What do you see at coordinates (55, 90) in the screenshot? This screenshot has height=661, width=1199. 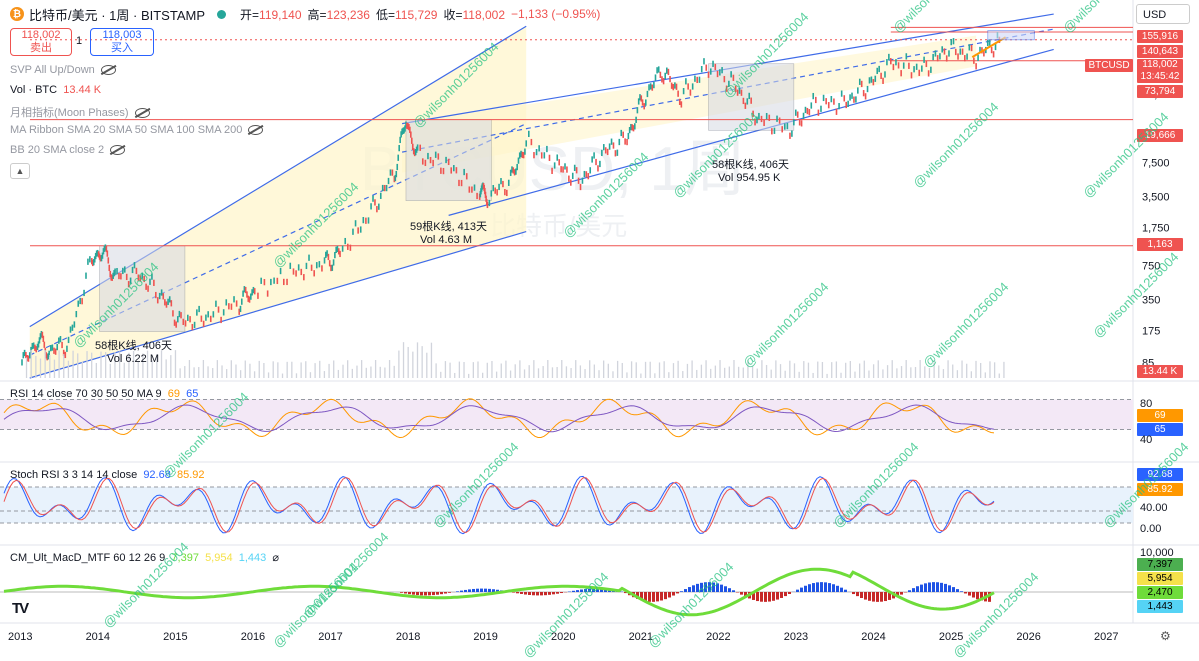 I see `indicator-vol: Vol · BTC 13.44 K` at bounding box center [55, 90].